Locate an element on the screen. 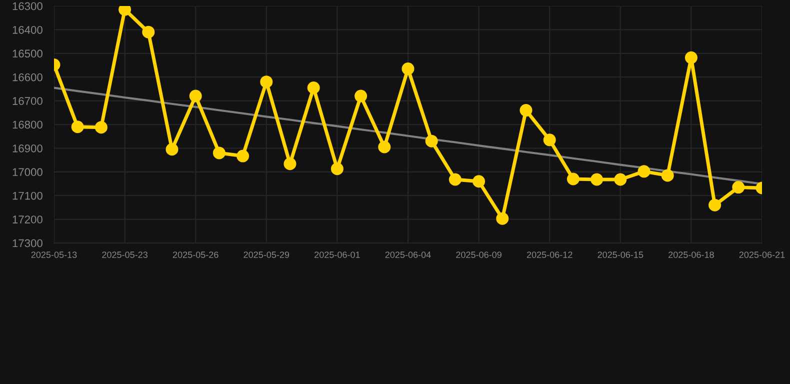  y-tick-label: 17300 is located at coordinates (27, 243).